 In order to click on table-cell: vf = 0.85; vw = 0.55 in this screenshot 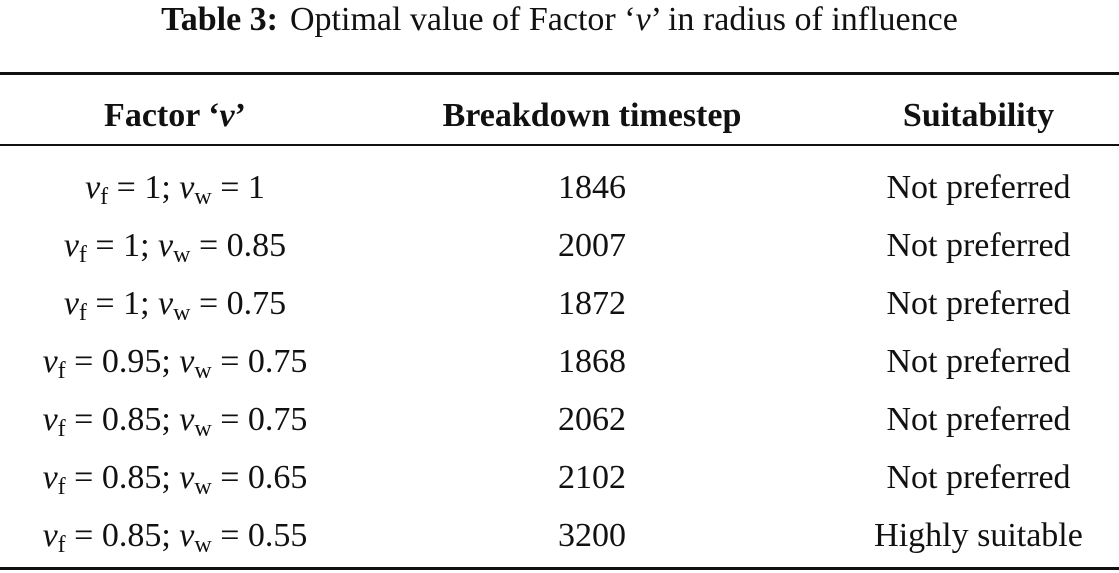, I will do `click(175, 536)`.